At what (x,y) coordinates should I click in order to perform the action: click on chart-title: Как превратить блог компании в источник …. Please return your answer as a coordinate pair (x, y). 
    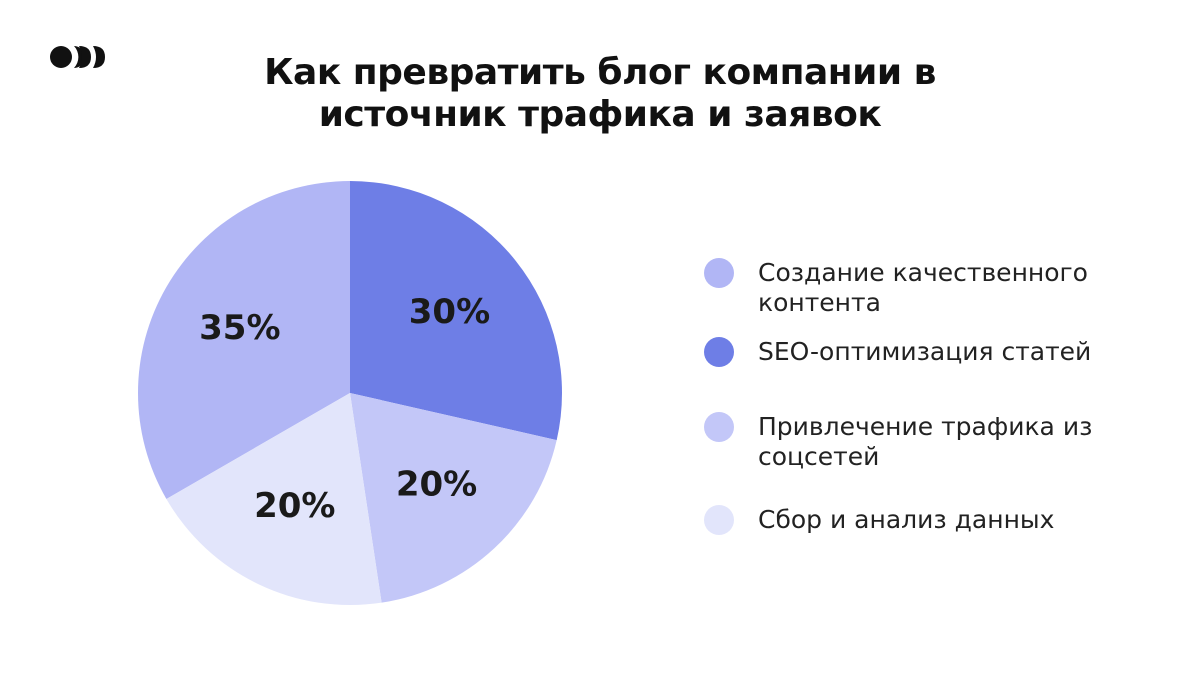
    Looking at the image, I should click on (600, 93).